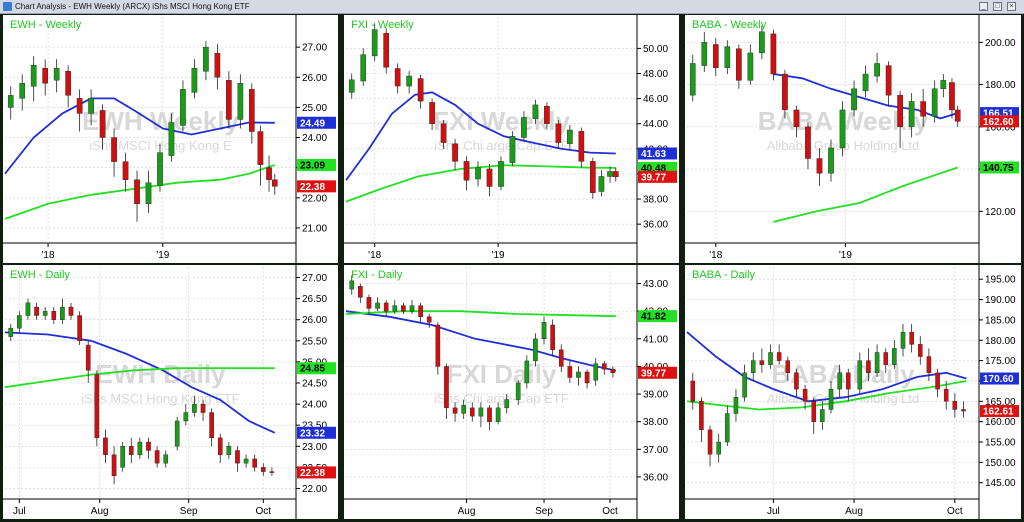 This screenshot has height=522, width=1024. I want to click on y-tick-label: 24.50, so click(314, 384).